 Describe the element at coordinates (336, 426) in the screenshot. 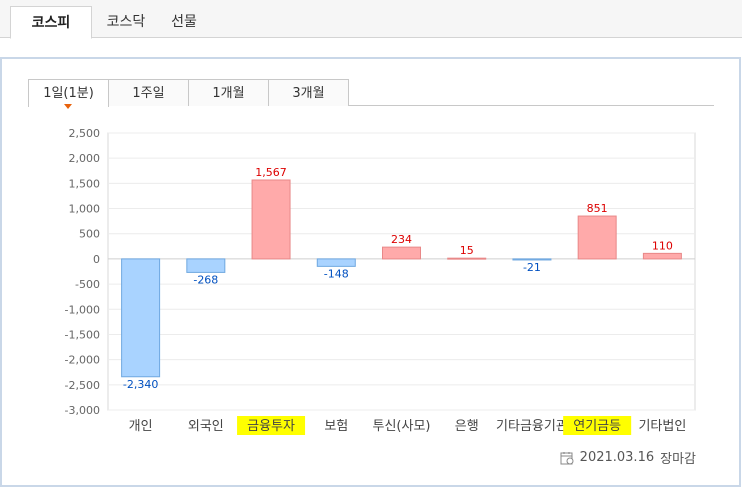

I see `category-label-3: 보험` at that location.